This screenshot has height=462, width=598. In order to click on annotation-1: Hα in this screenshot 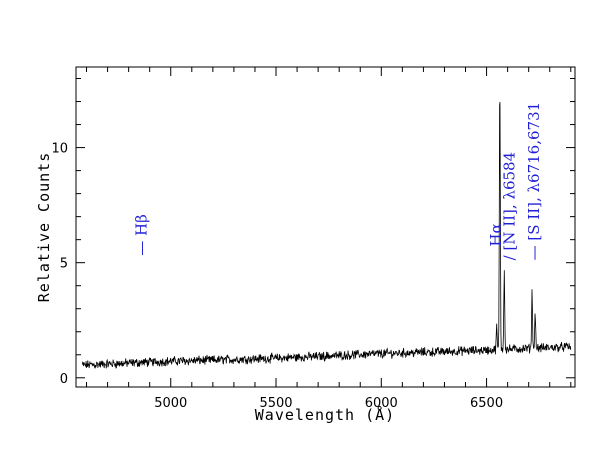, I will do `click(496, 234)`.